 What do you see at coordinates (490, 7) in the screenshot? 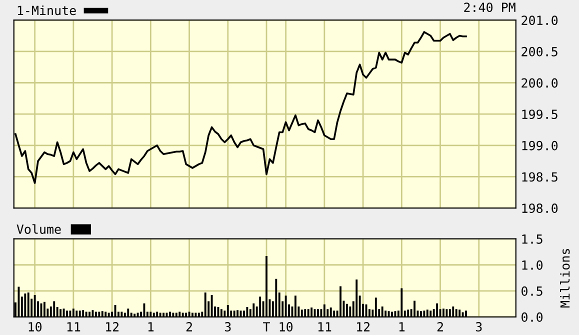
I see `text: 2:40 PM` at bounding box center [490, 7].